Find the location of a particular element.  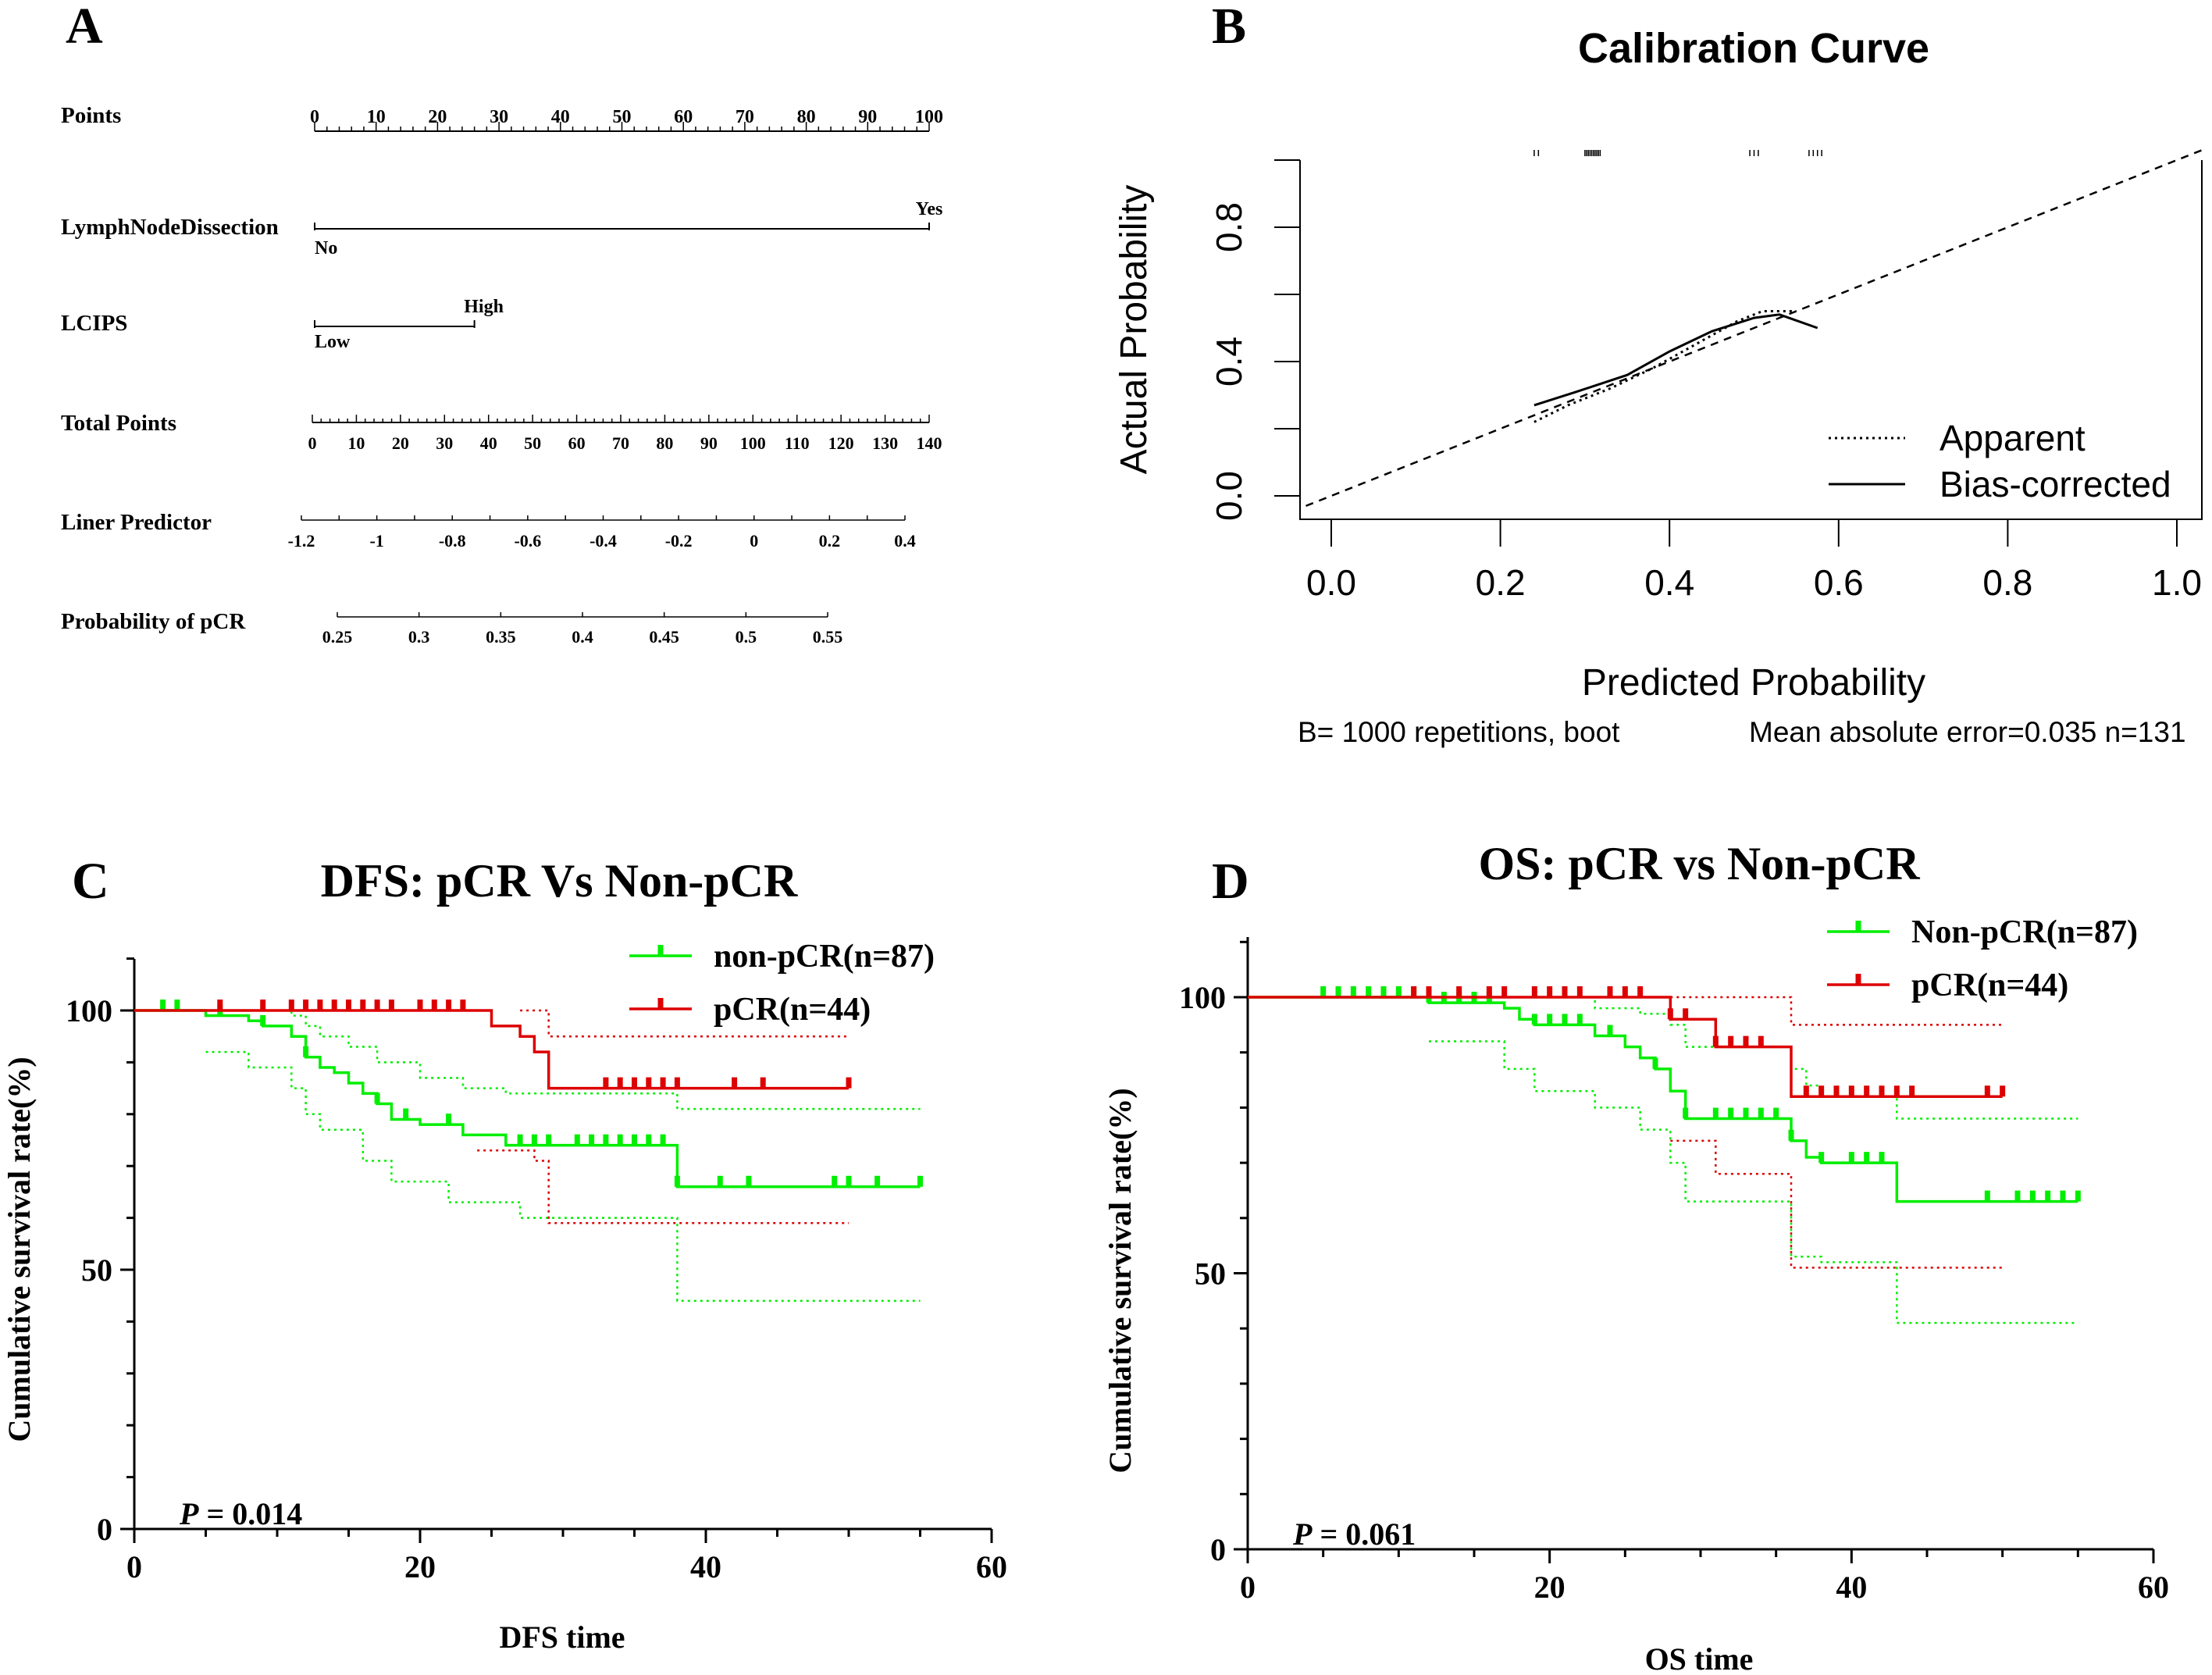

nomogram-points-tick-label: 20 is located at coordinates (437, 117).